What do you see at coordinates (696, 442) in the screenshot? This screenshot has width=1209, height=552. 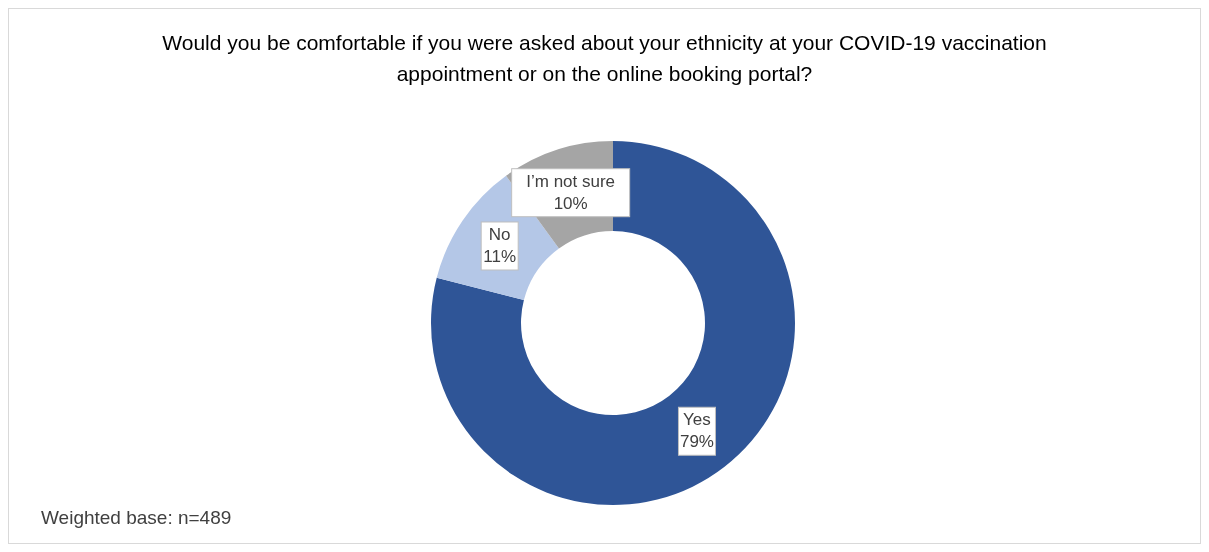 I see `data-label: 79%` at bounding box center [696, 442].